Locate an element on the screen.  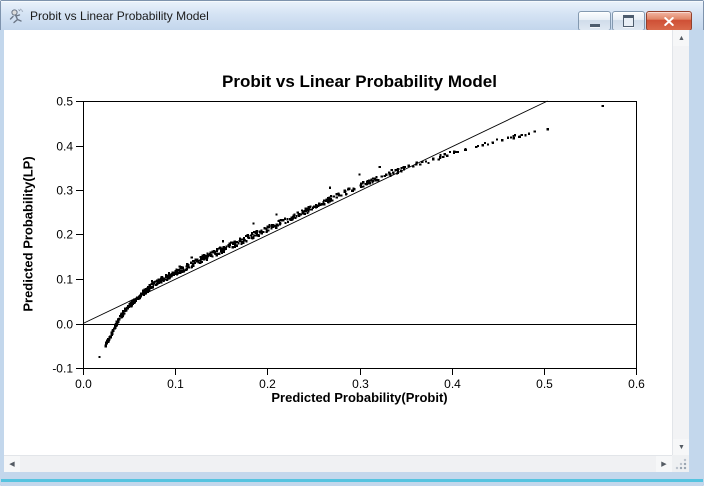
restore-icon is located at coordinates (628, 21).